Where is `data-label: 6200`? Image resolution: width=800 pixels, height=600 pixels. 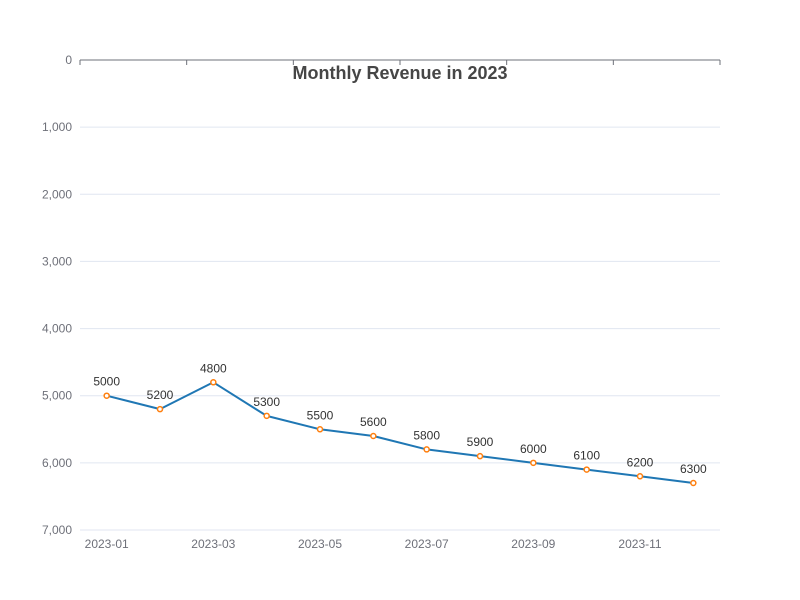 data-label: 6200 is located at coordinates (640, 462).